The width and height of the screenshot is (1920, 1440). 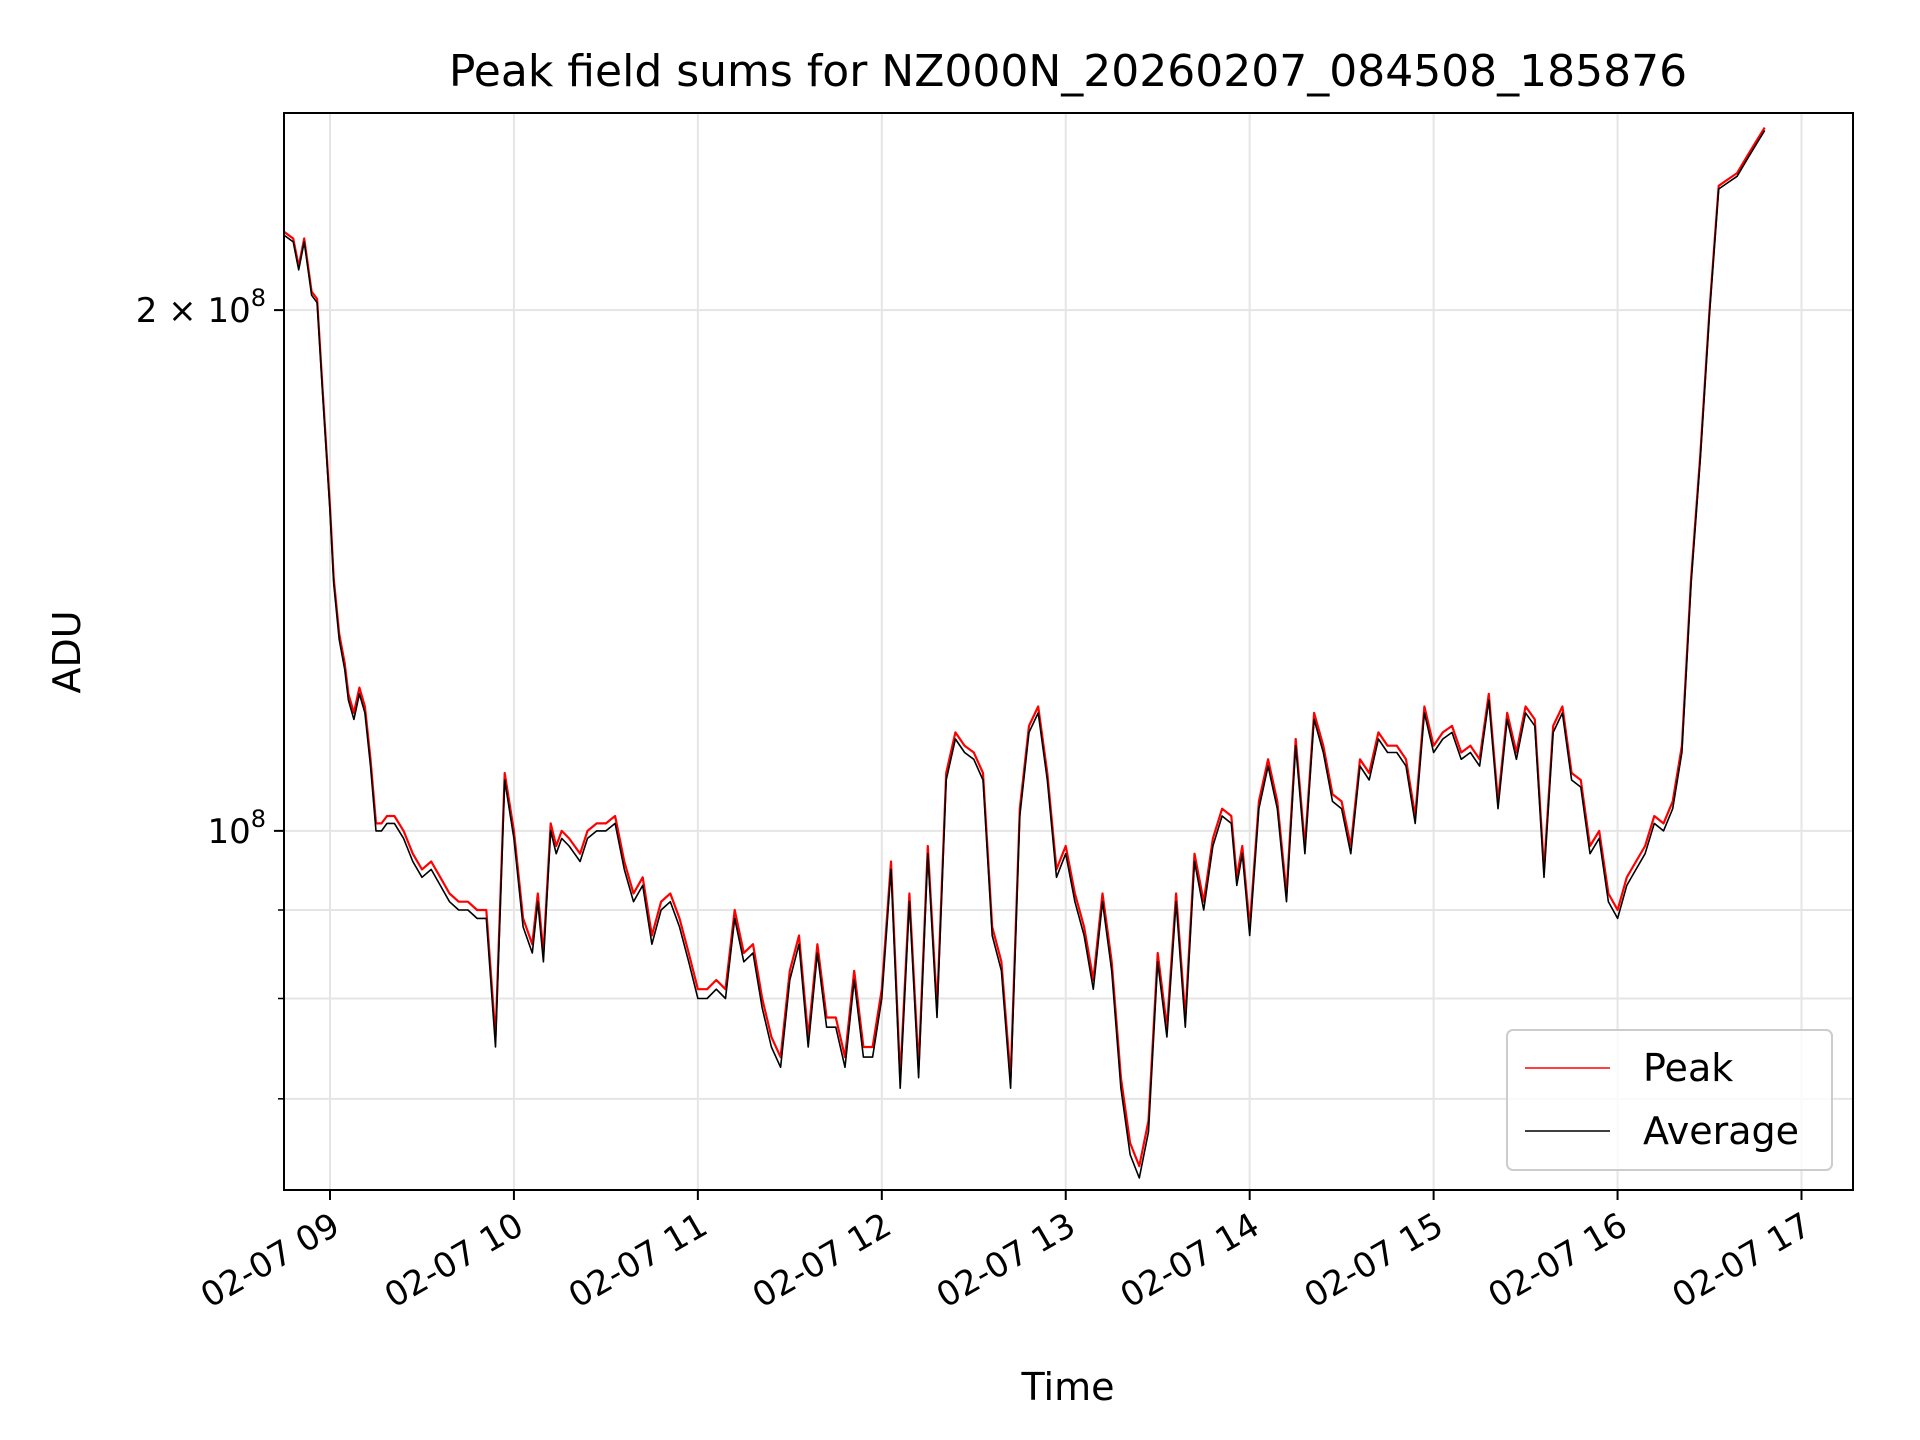 I want to click on y-axis-label: ADU, so click(x=67, y=651).